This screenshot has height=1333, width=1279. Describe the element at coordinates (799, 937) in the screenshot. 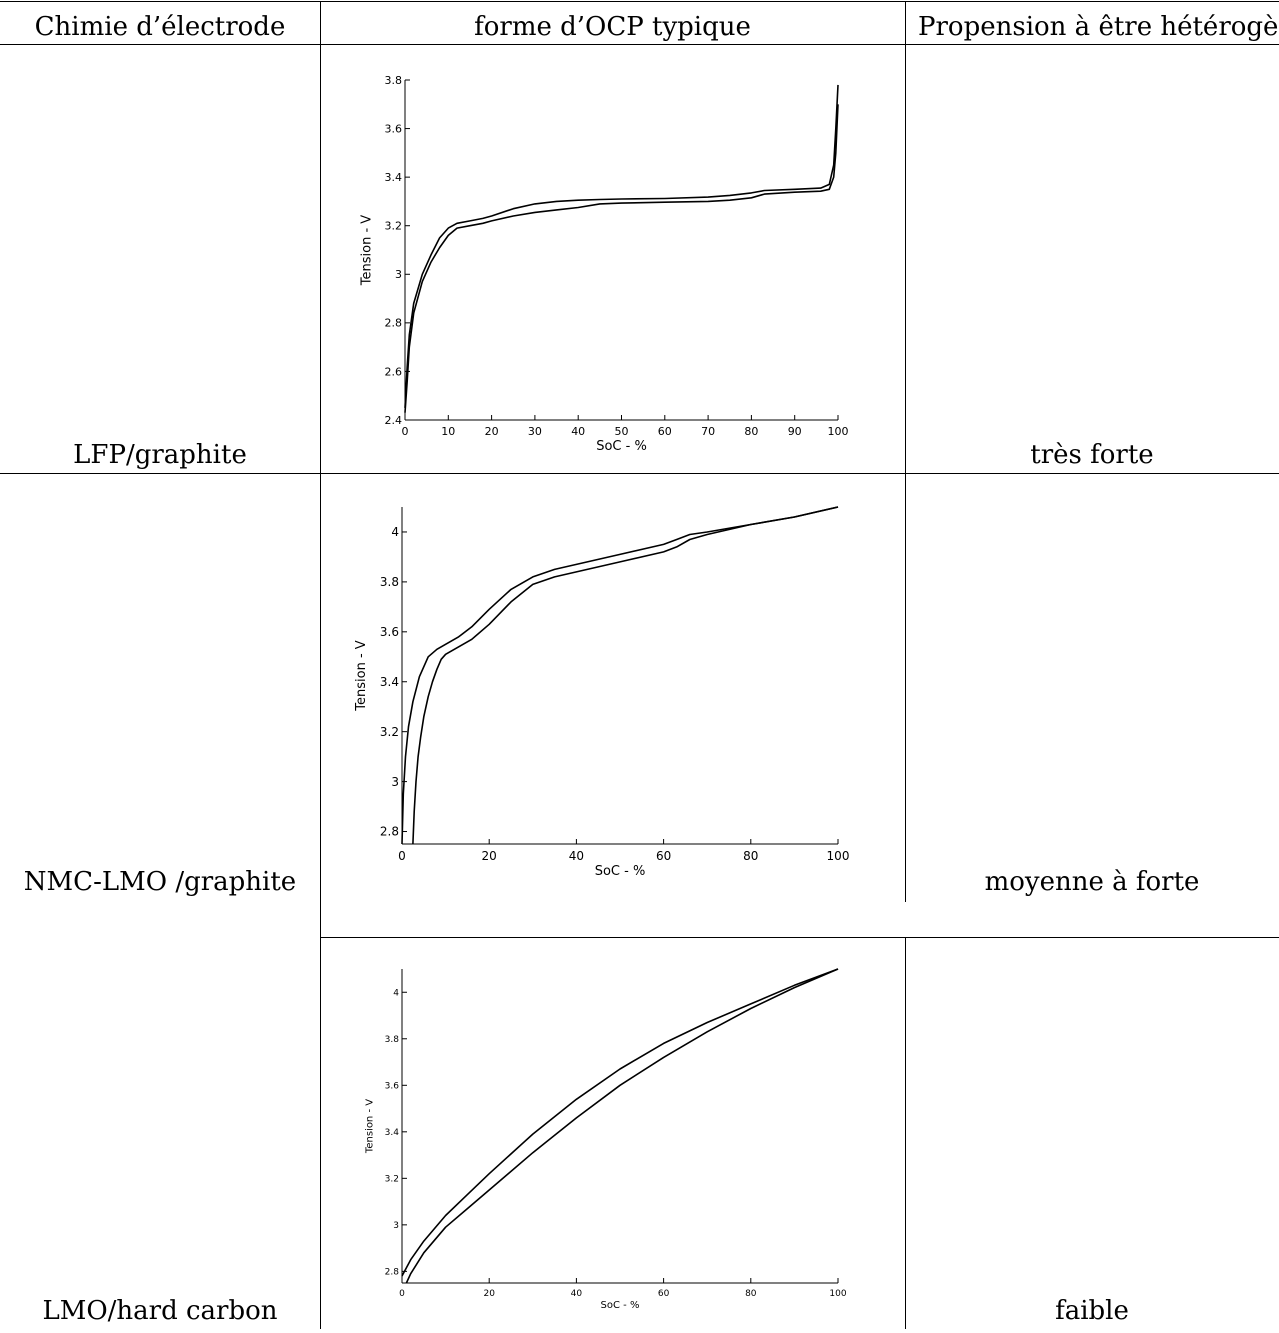

I see `row2-bottom-rule` at that location.